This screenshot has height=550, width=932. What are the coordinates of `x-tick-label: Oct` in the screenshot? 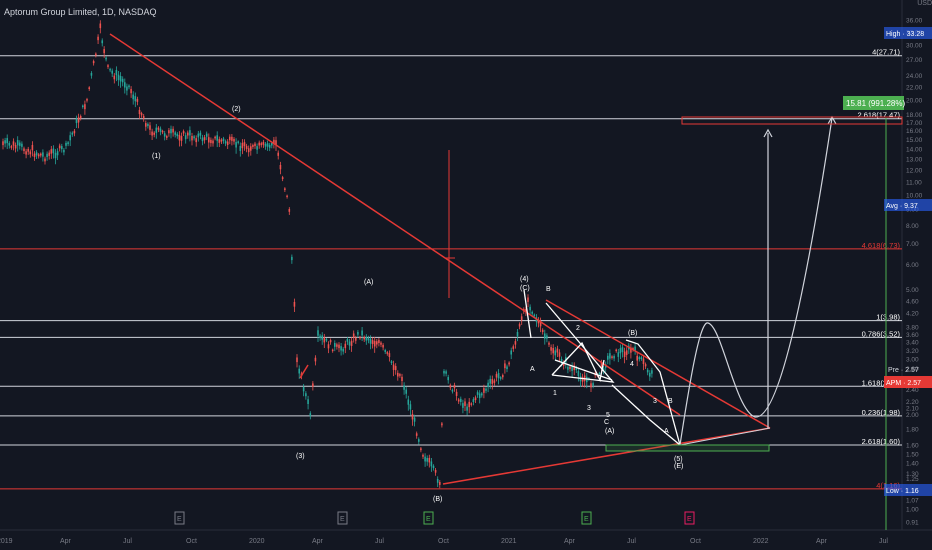 It's located at (695, 541).